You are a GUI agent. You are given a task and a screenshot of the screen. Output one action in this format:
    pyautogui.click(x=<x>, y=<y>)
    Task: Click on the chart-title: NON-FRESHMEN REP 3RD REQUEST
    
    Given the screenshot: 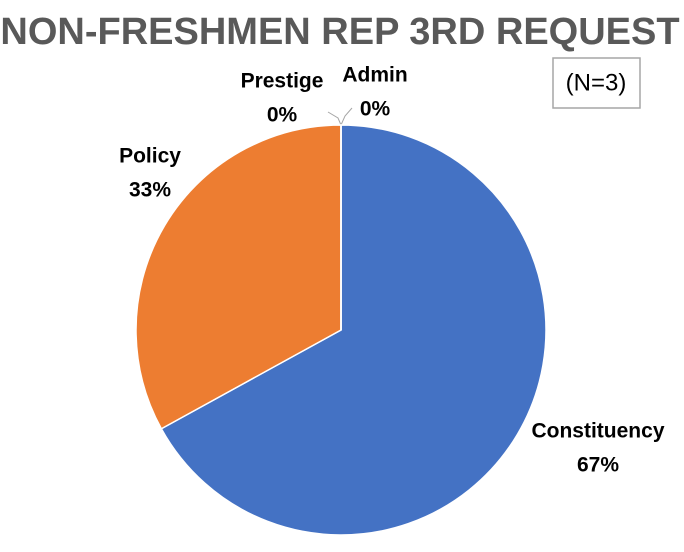 What is the action you would take?
    pyautogui.click(x=339, y=32)
    